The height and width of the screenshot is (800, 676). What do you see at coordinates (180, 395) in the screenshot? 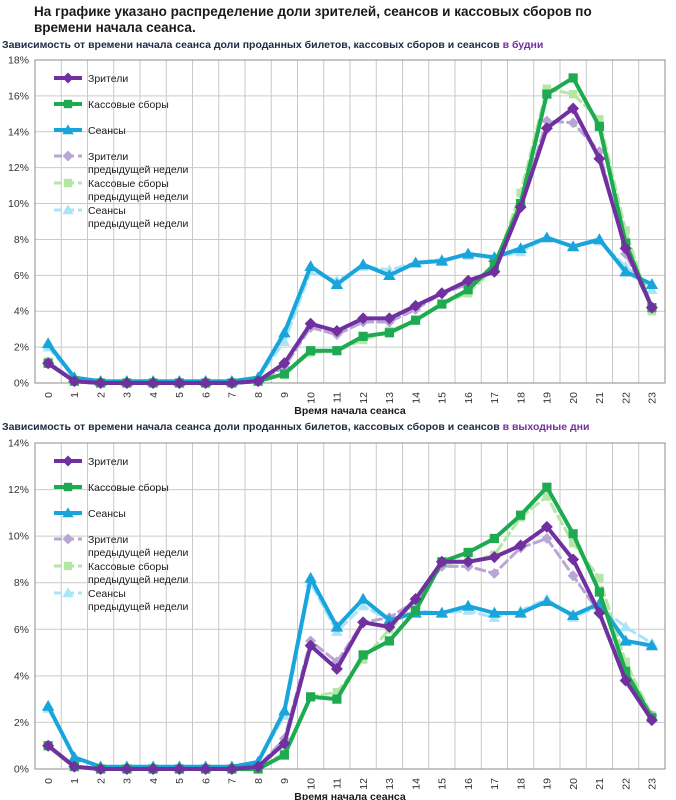
I see `x-tick-label: 5` at bounding box center [180, 395].